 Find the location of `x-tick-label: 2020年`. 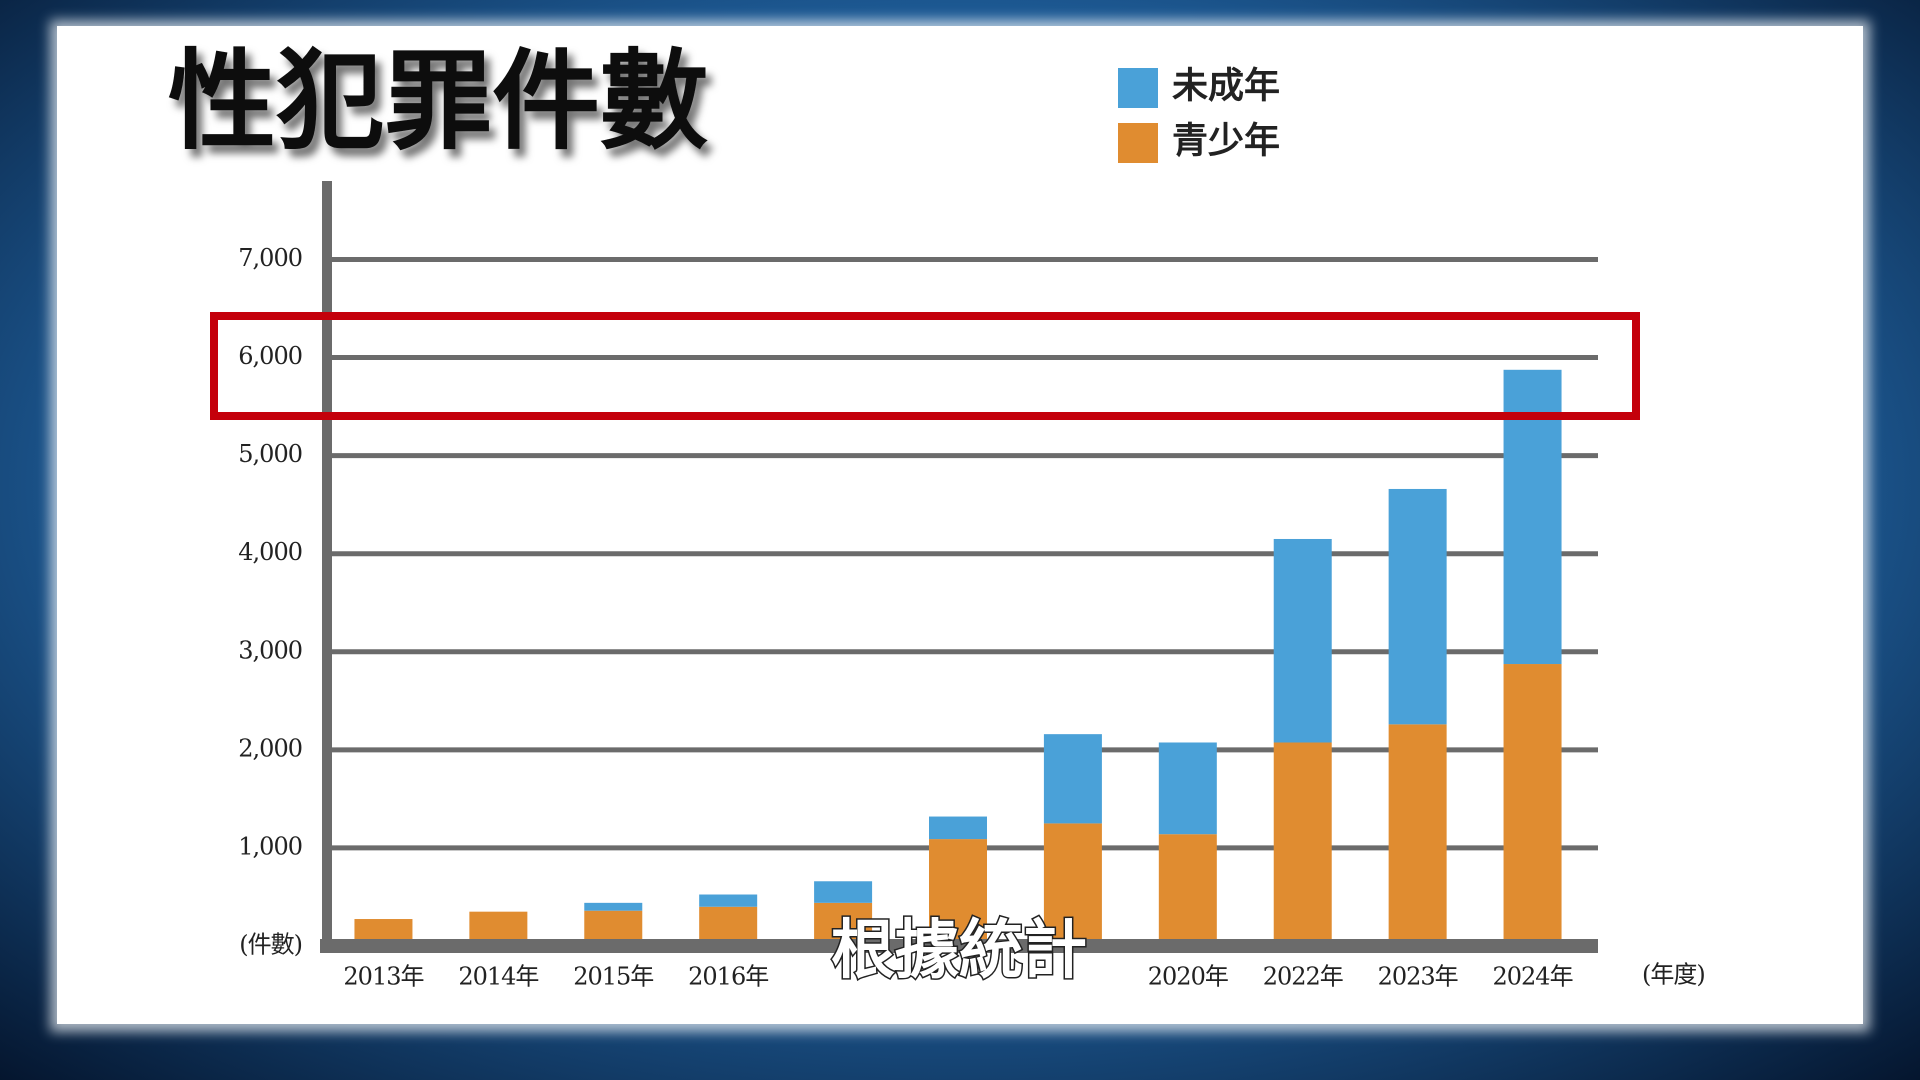

x-tick-label: 2020年 is located at coordinates (1188, 977).